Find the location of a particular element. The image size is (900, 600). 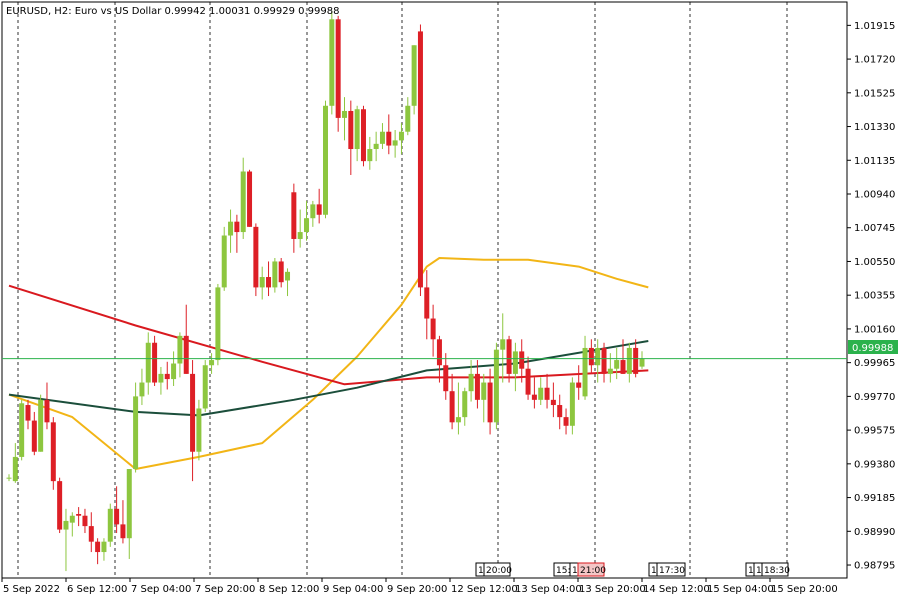

y-tick-label: 1.01135 is located at coordinates (874, 161).